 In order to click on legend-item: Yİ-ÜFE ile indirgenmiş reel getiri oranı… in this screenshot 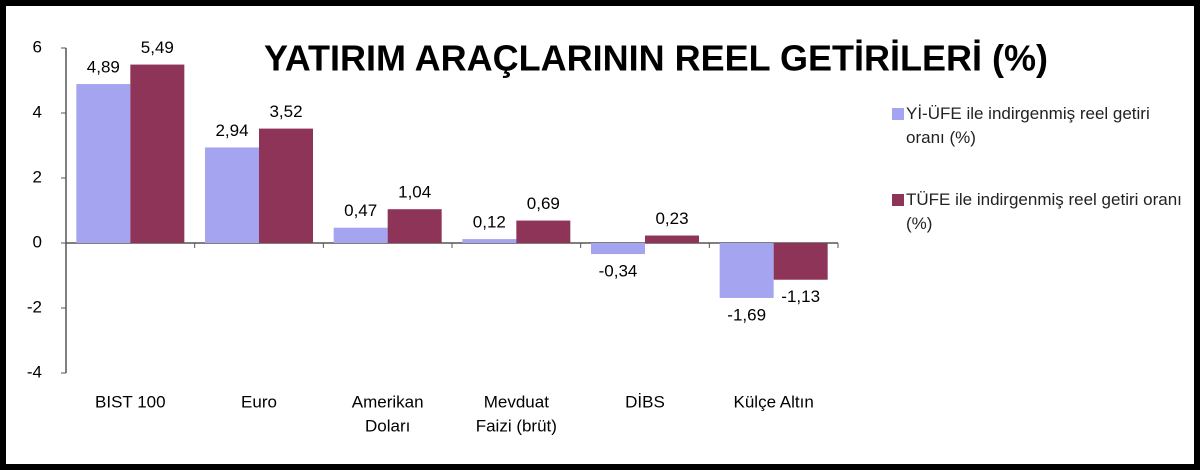, I will do `click(1036, 126)`.